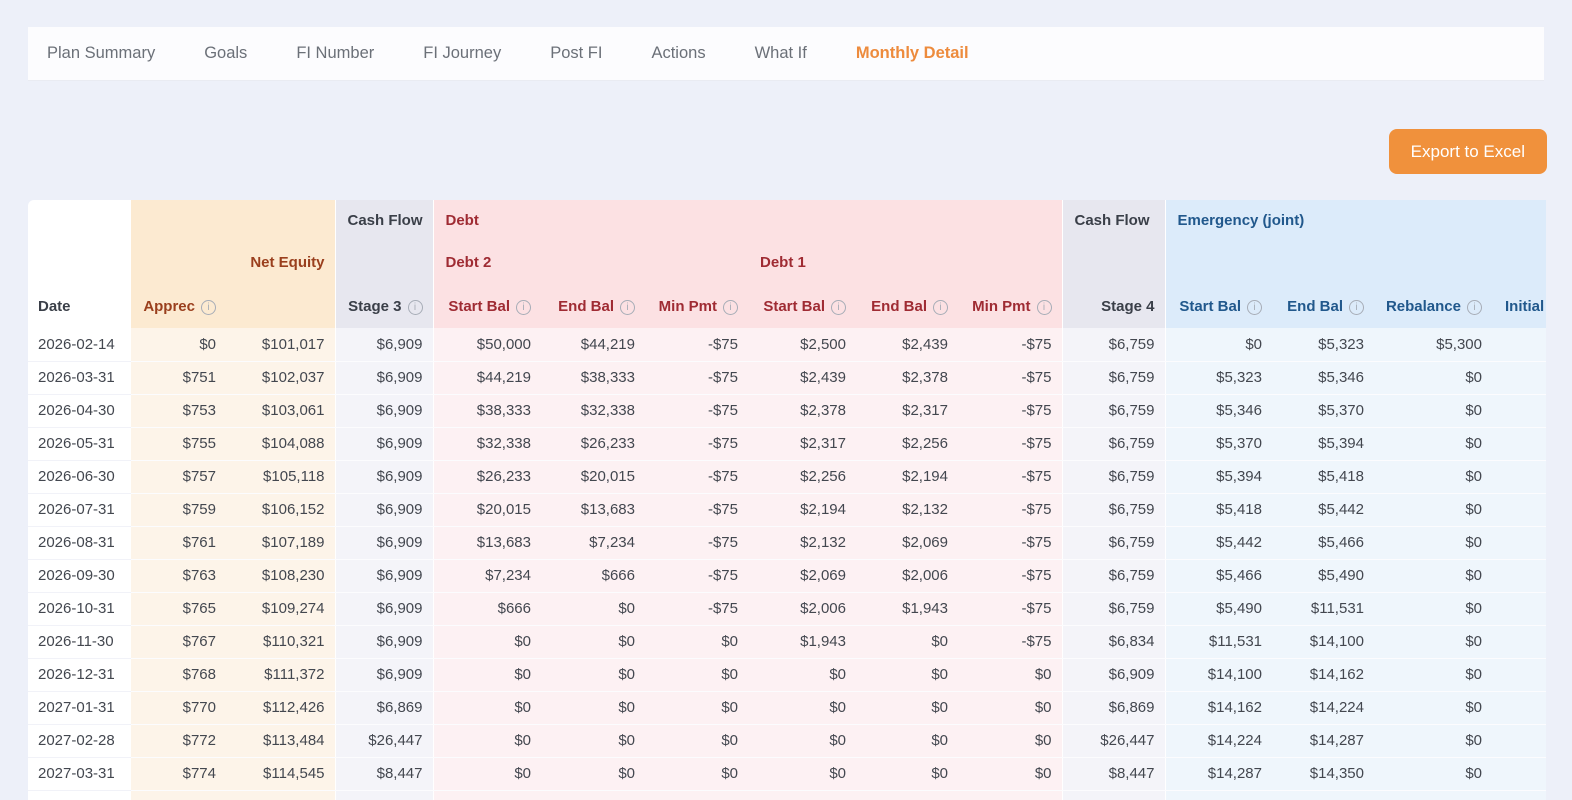 This screenshot has height=800, width=1572. I want to click on header-group-debt: Debt, so click(747, 220).